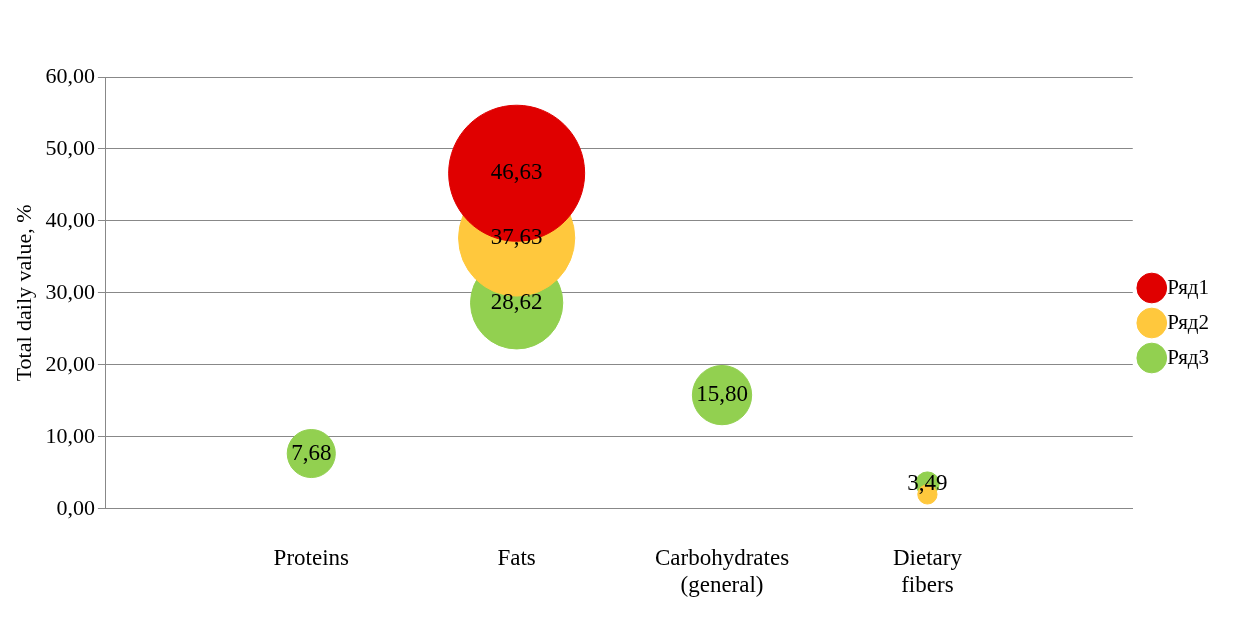 This screenshot has height=639, width=1237. What do you see at coordinates (70, 435) in the screenshot?
I see `y-tick-label: 10,00` at bounding box center [70, 435].